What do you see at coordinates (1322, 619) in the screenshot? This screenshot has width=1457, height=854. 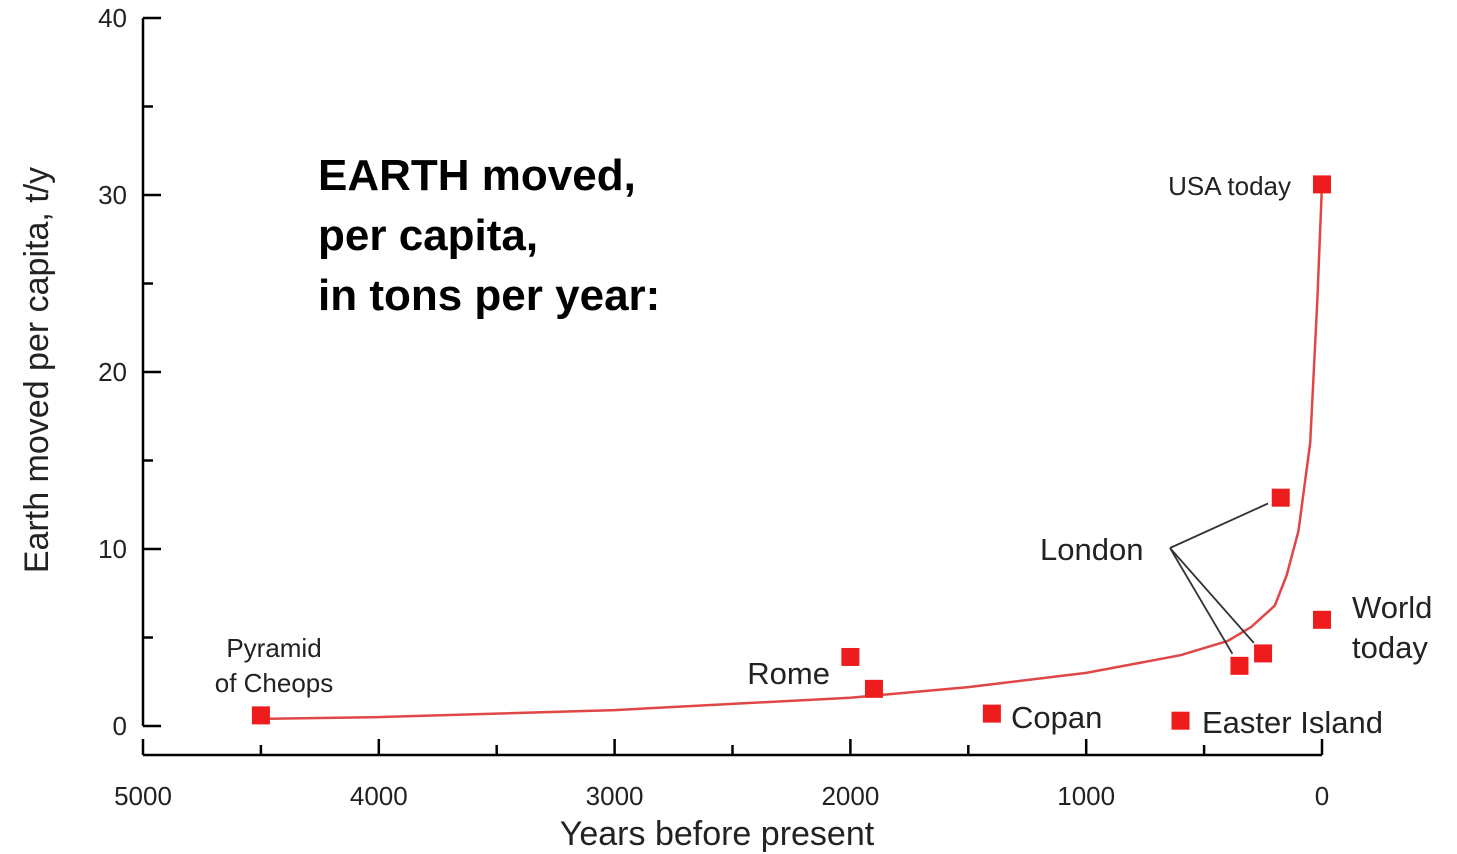 I see `marker-world-today` at bounding box center [1322, 619].